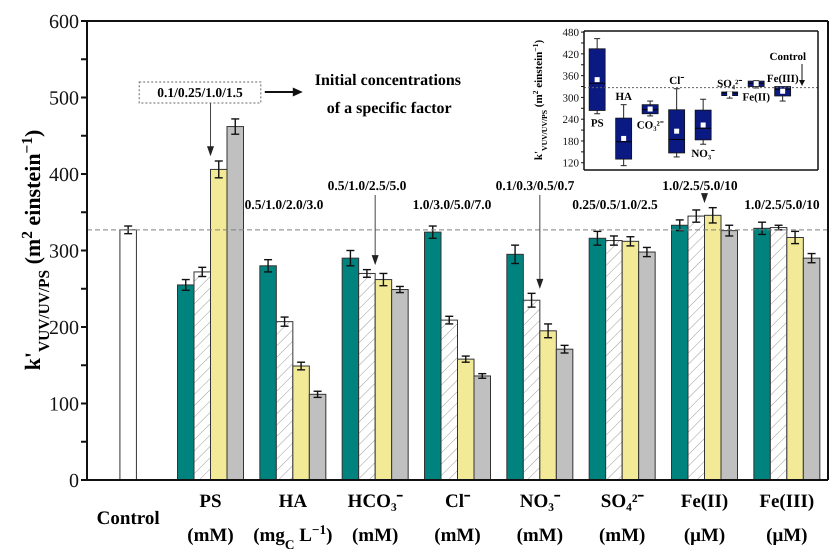  Describe the element at coordinates (388, 94) in the screenshot. I see `annotation: Initial concentrations of a specific factor` at that location.